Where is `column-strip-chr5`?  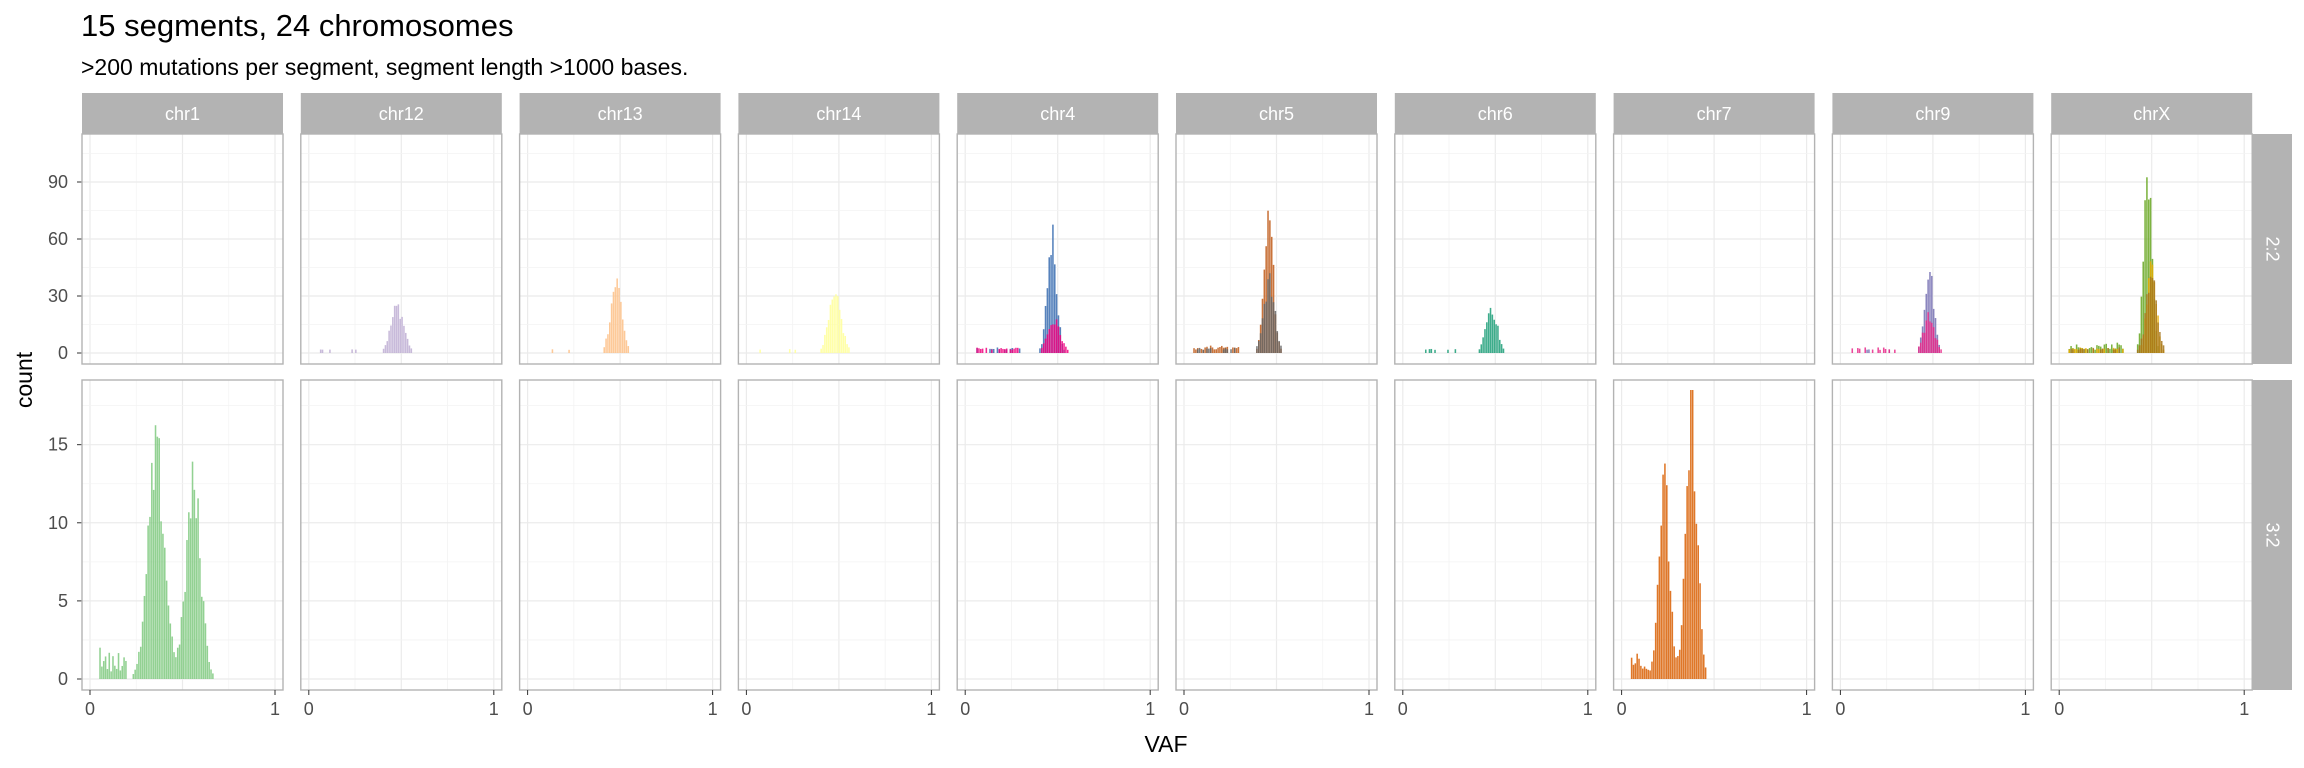
column-strip-chr5 is located at coordinates (1276, 113).